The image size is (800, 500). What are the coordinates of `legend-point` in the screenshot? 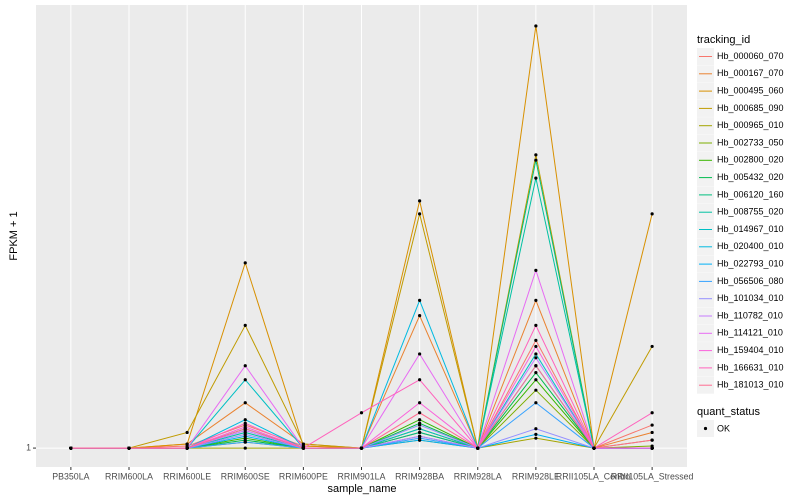 It's located at (705, 428).